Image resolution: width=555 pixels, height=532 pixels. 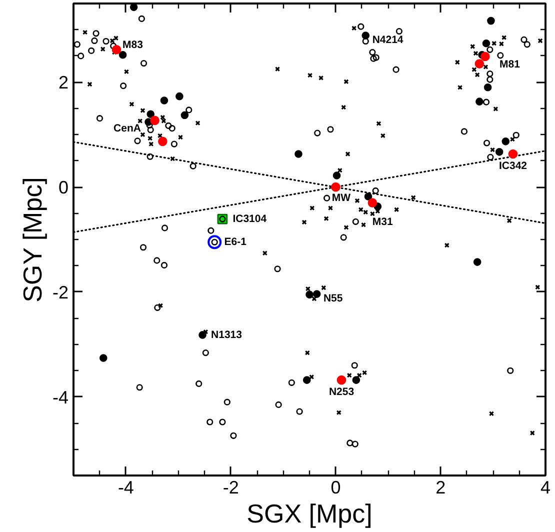 I want to click on annotation: E6-1, so click(x=235, y=242).